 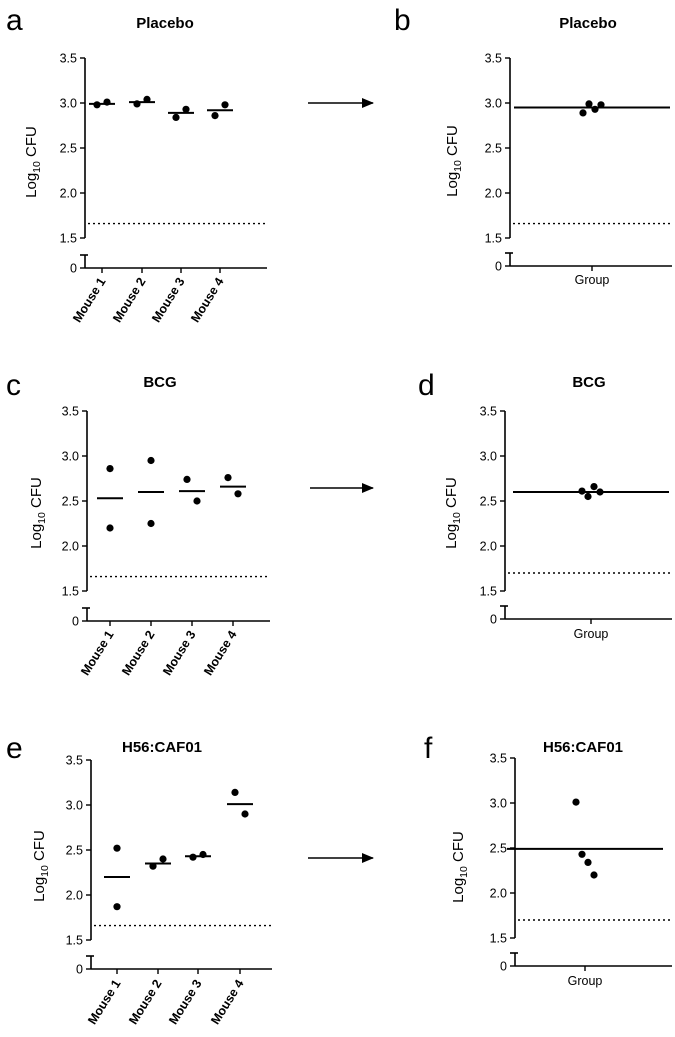 What do you see at coordinates (145, 1002) in the screenshot?
I see `x-category-label: Mouse 2` at bounding box center [145, 1002].